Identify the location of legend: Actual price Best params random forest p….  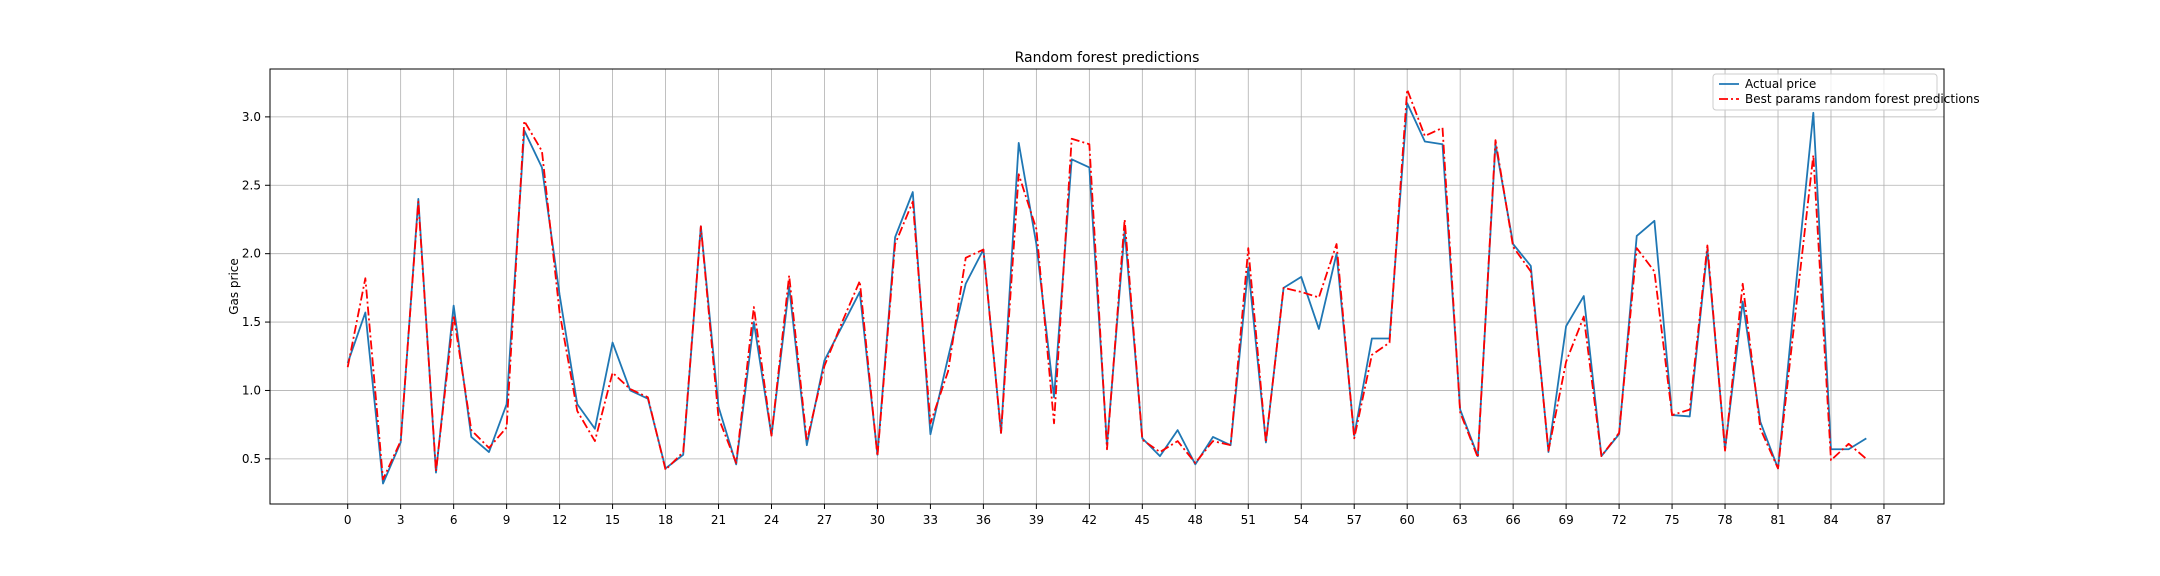
(1846, 92).